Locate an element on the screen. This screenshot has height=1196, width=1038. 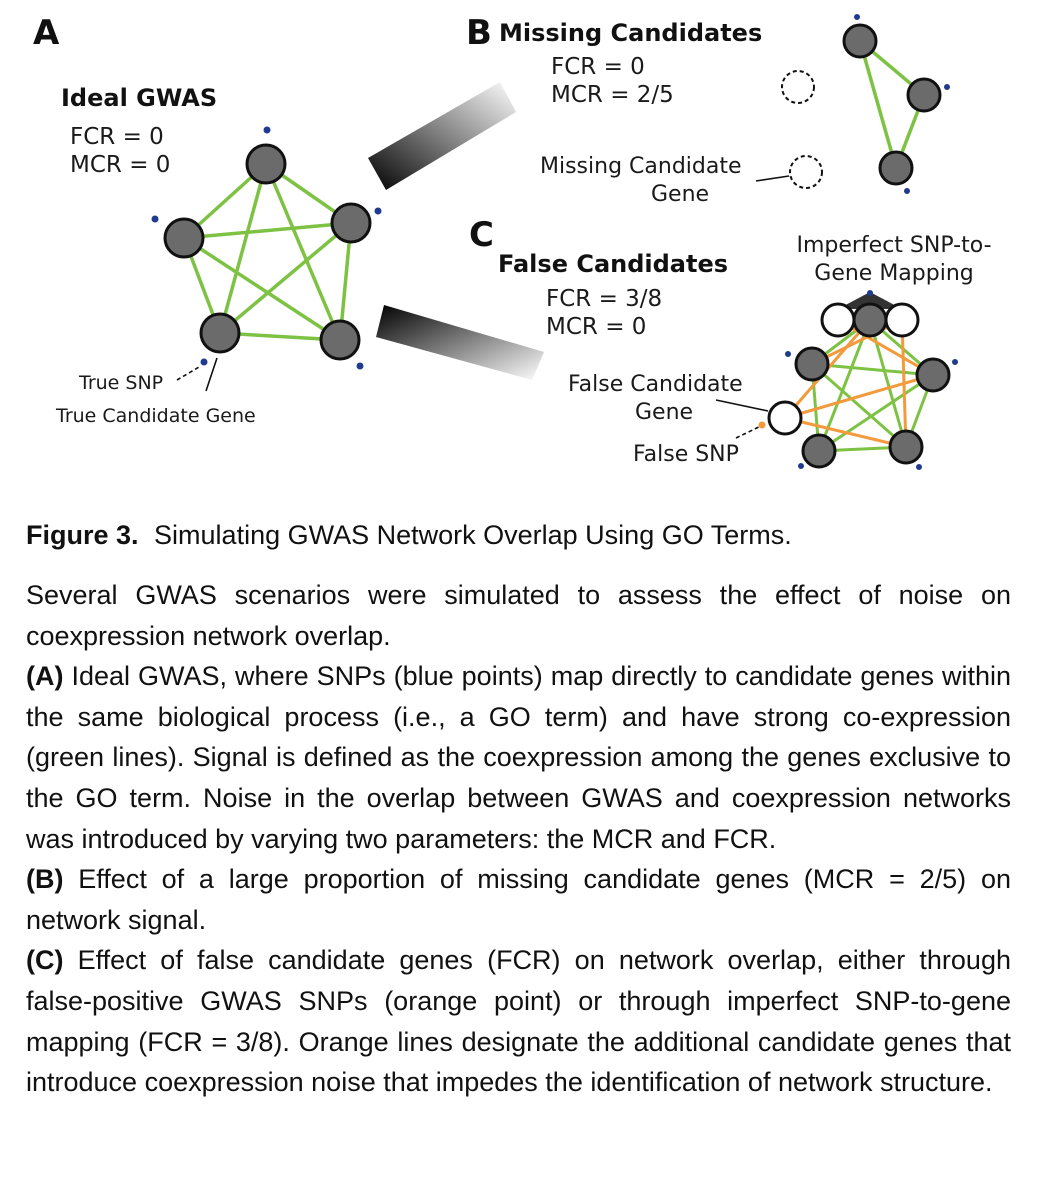
panel-a-mcr: MCR = 0 is located at coordinates (120, 165).